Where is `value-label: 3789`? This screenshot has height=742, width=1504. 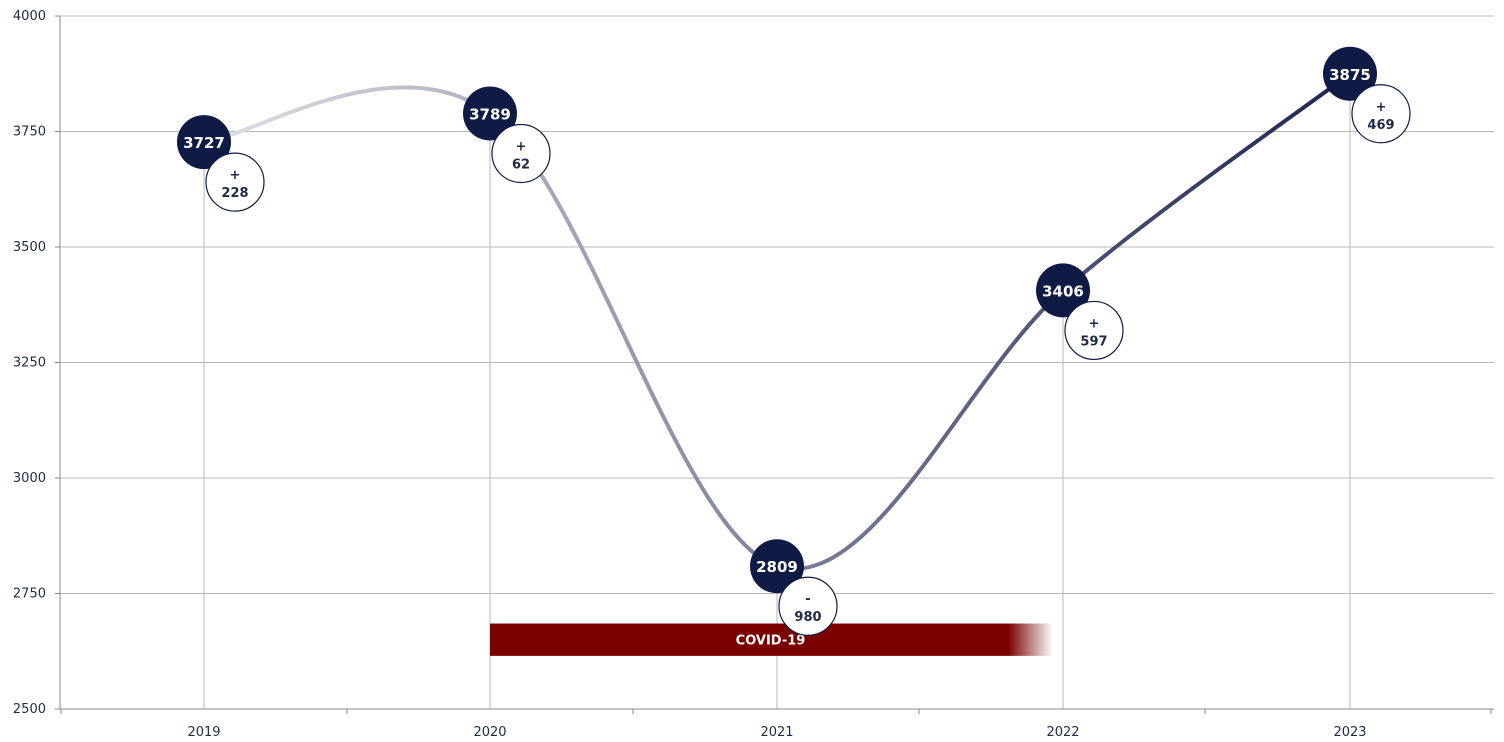 value-label: 3789 is located at coordinates (490, 114).